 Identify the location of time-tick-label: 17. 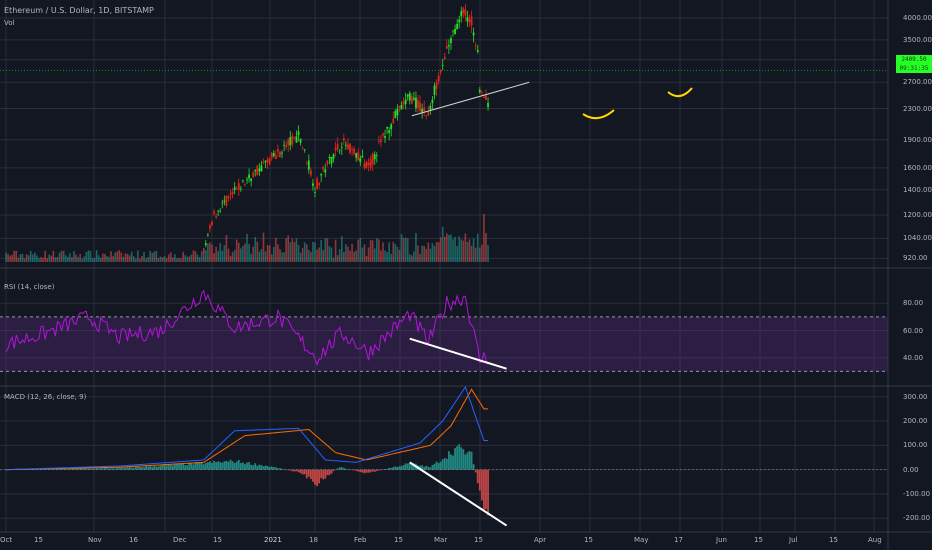
(678, 540).